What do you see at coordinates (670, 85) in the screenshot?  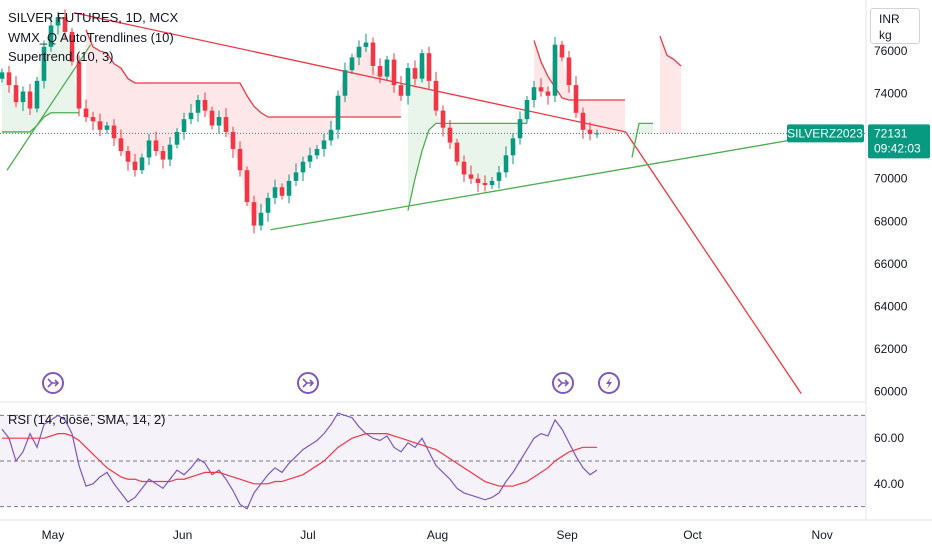 I see `supertrend-down-fill` at bounding box center [670, 85].